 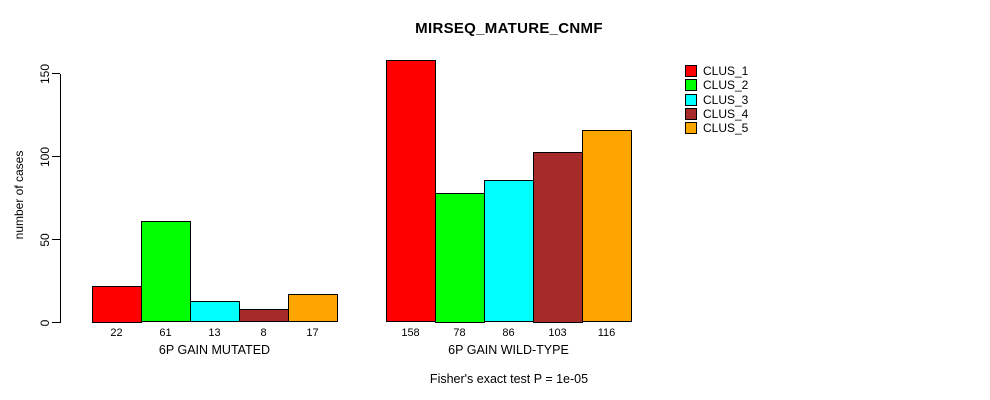 I want to click on legend: CLUS_1 CLUS_2 CLUS_3 CLUS_4 CLUS_5, so click(x=716, y=100).